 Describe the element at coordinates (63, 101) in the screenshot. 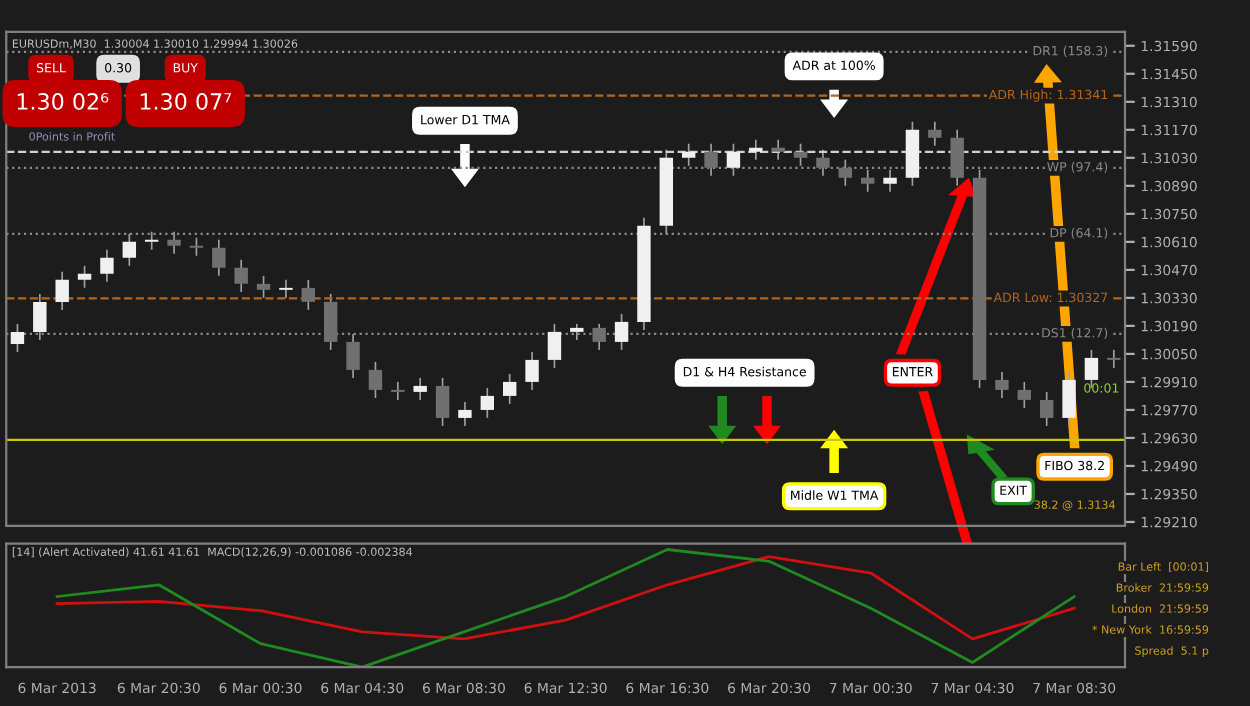

I see `annotation: 1.30 02⁶` at that location.